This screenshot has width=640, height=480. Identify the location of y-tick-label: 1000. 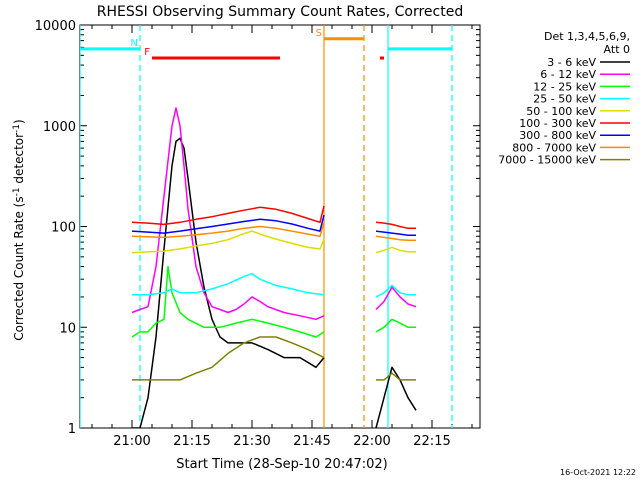
(59, 127).